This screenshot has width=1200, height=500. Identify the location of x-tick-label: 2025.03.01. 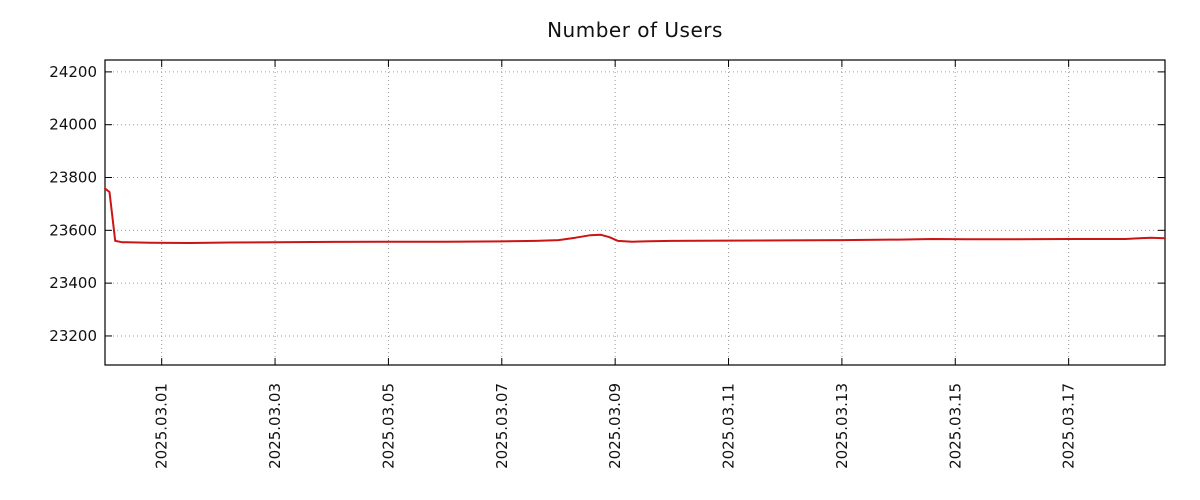
(162, 426).